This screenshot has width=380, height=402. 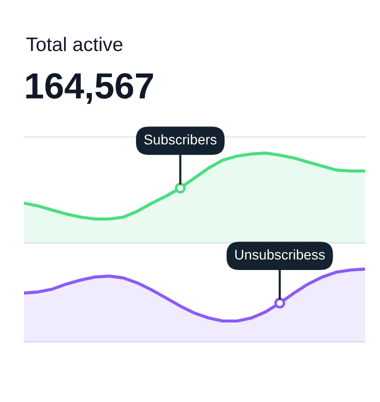 What do you see at coordinates (74, 44) in the screenshot?
I see `chart-title: Total active` at bounding box center [74, 44].